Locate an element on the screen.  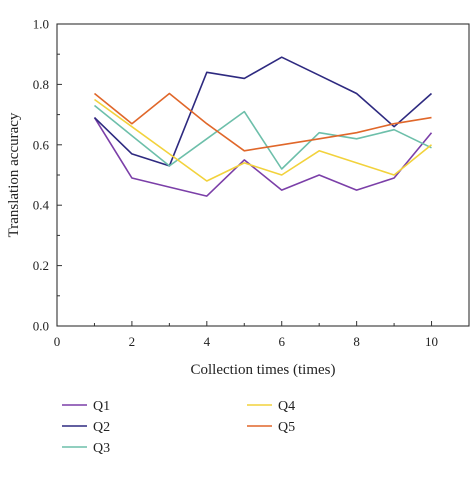
x-tick-label: 4 is located at coordinates (207, 341).